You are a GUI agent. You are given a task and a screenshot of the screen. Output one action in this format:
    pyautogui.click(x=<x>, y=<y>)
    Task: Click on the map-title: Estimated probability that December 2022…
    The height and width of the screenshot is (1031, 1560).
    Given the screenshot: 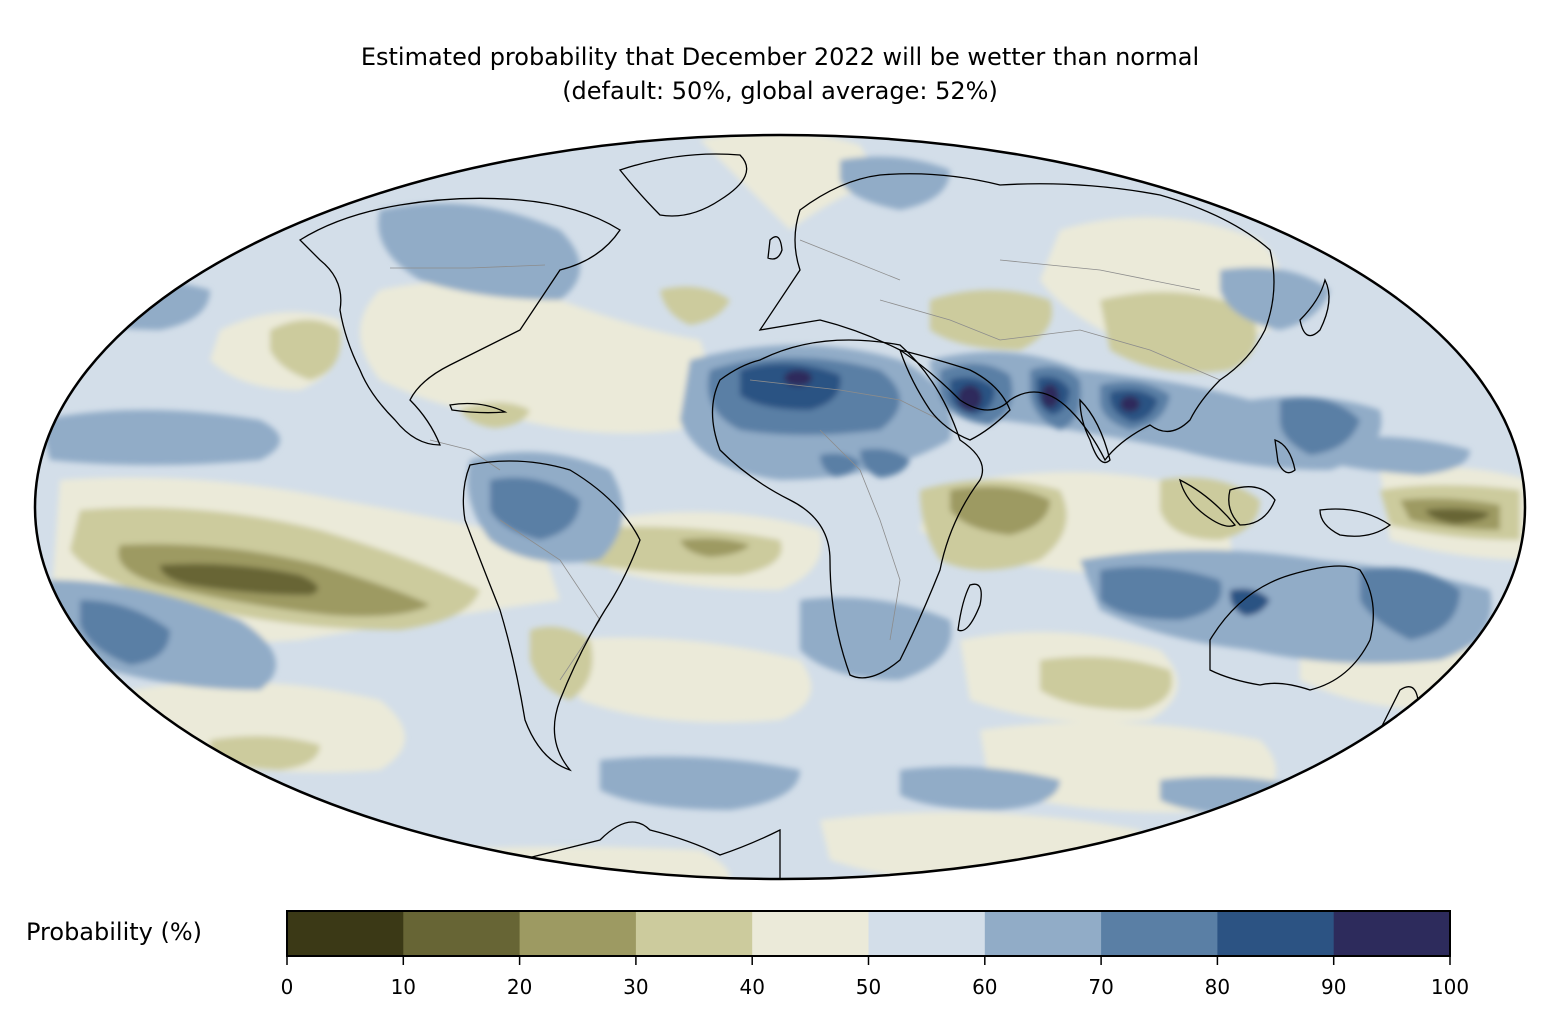 What is the action you would take?
    pyautogui.click(x=780, y=74)
    